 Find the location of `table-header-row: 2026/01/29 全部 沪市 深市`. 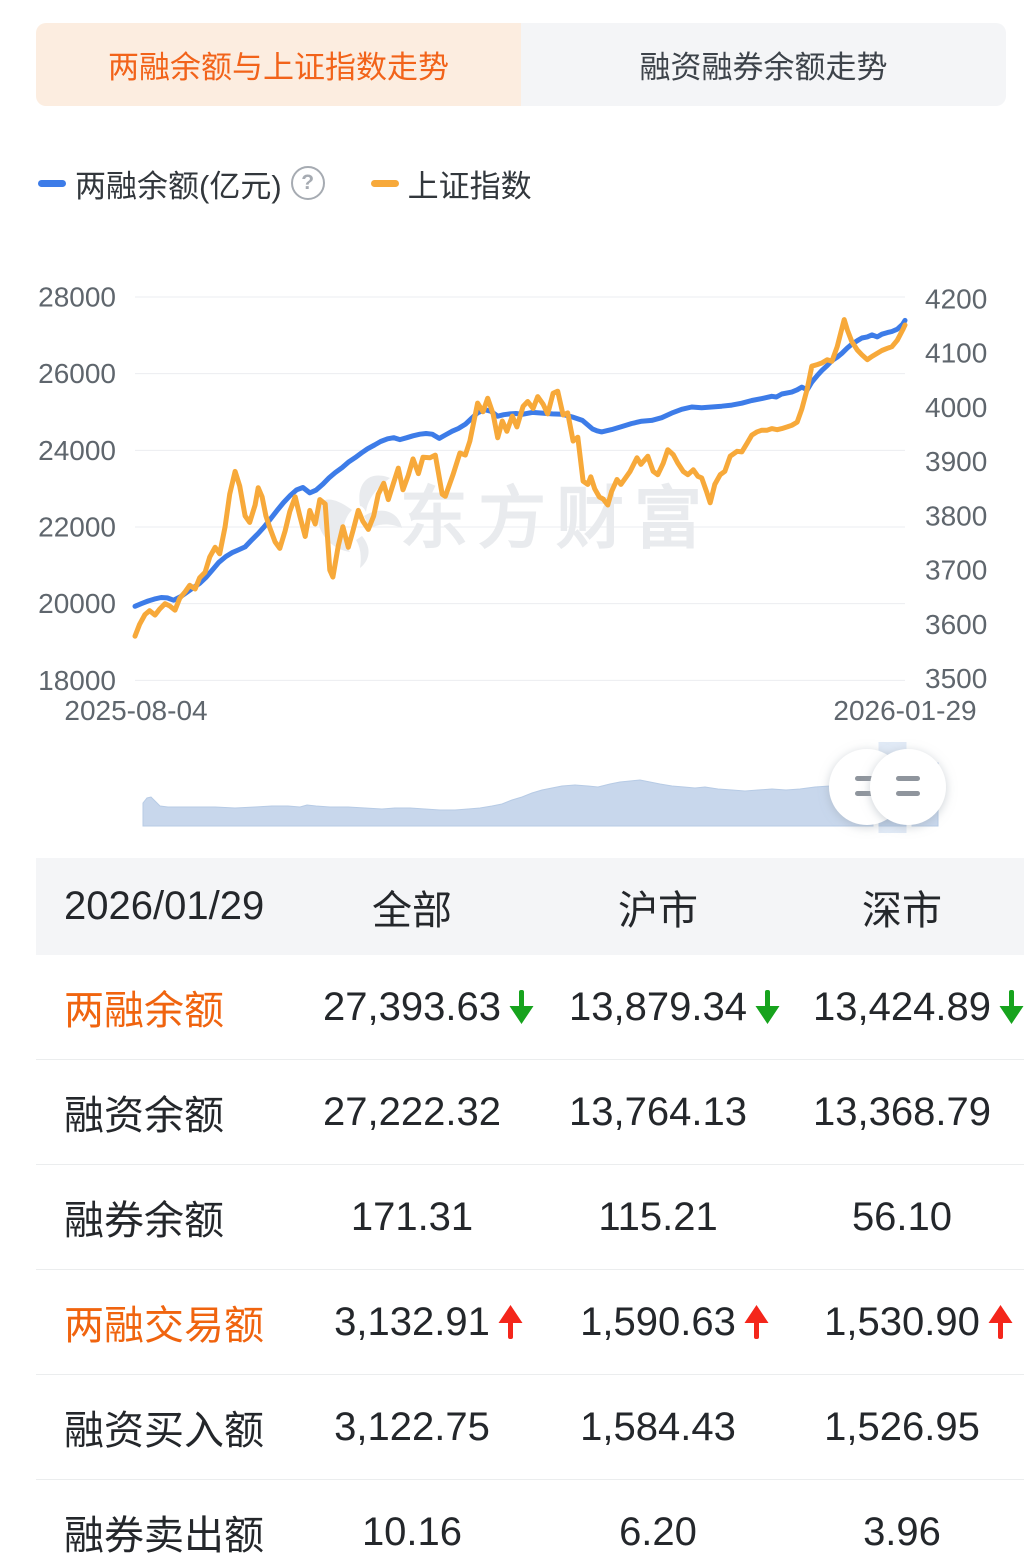

table-header-row: 2026/01/29 全部 沪市 深市 is located at coordinates (530, 906).